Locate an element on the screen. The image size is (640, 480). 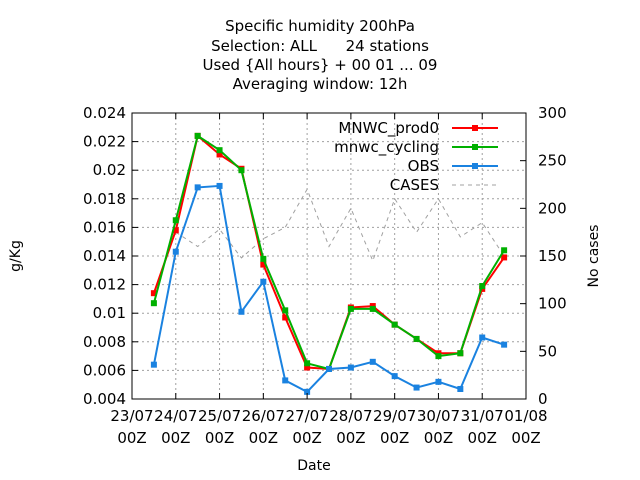
y-tick-label: 0.024 is located at coordinates (104, 113).